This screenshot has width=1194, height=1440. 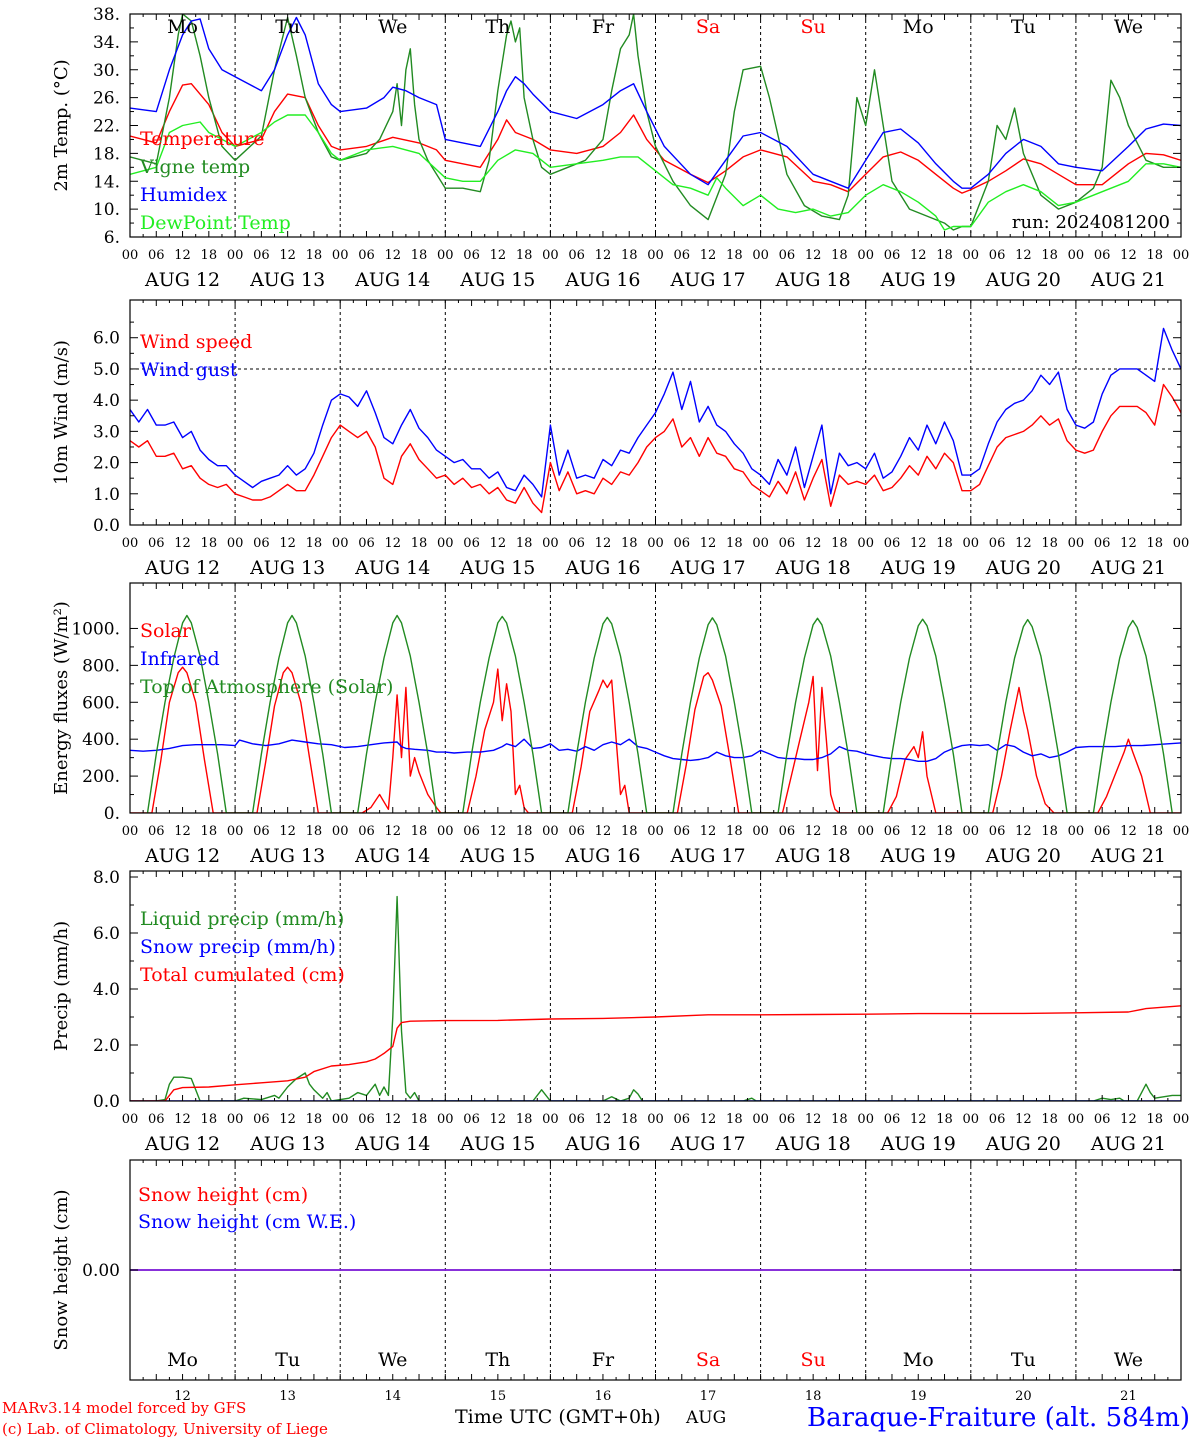 I want to click on run-label: run: 2024081200, so click(x=1091, y=222).